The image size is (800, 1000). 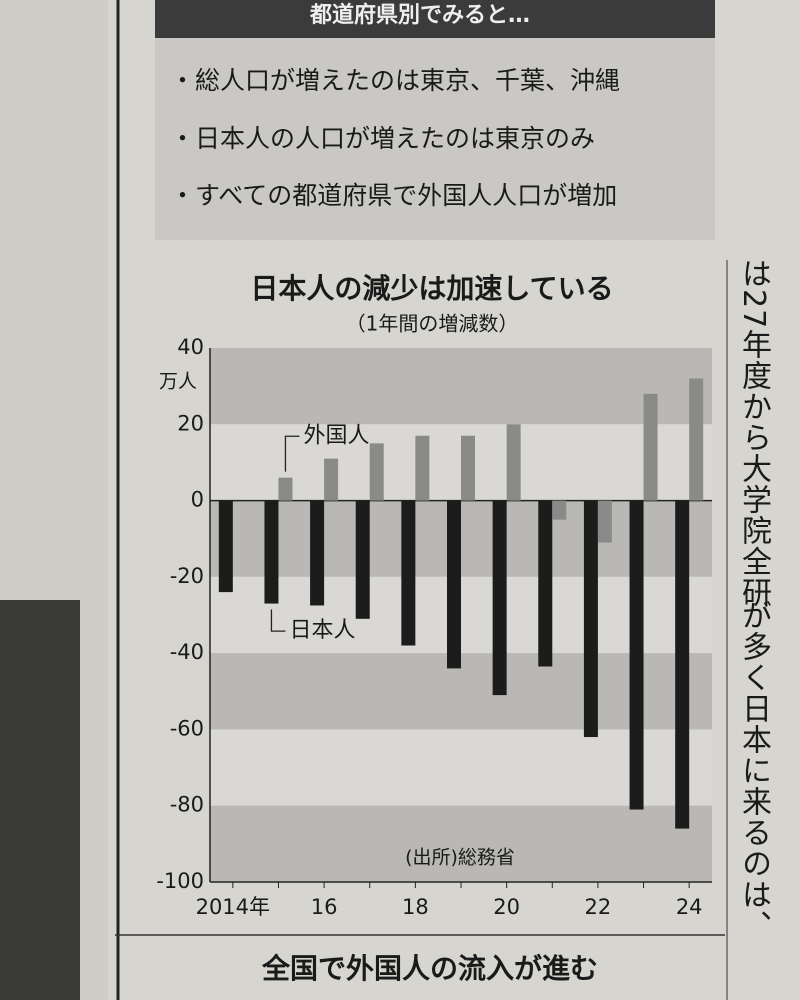 I want to click on y-tick-label: 0, so click(x=197, y=500).